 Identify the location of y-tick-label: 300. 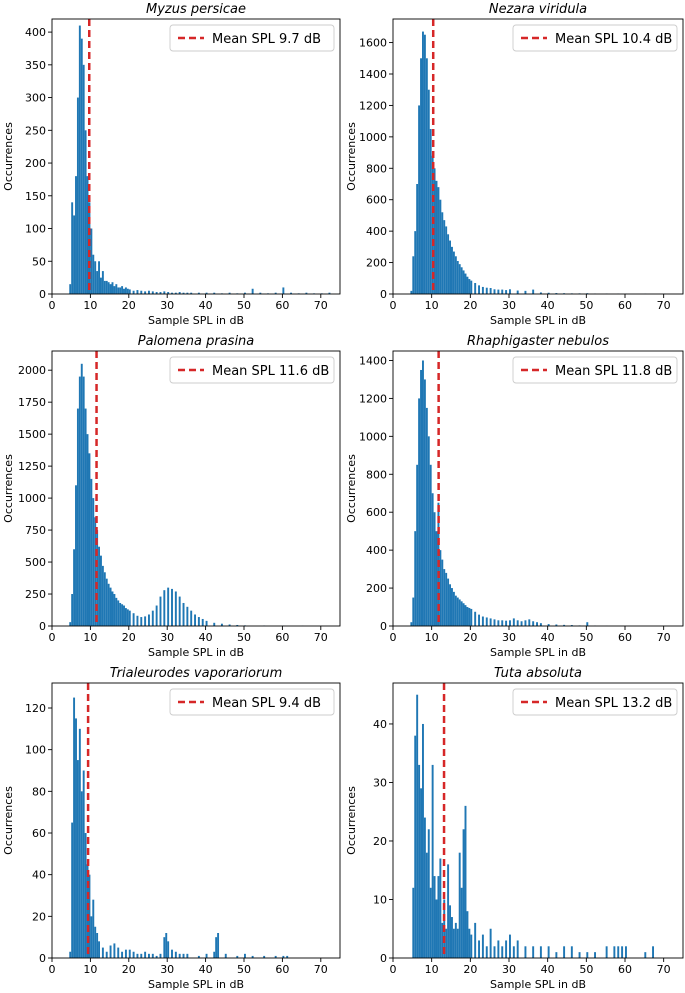
(35, 98).